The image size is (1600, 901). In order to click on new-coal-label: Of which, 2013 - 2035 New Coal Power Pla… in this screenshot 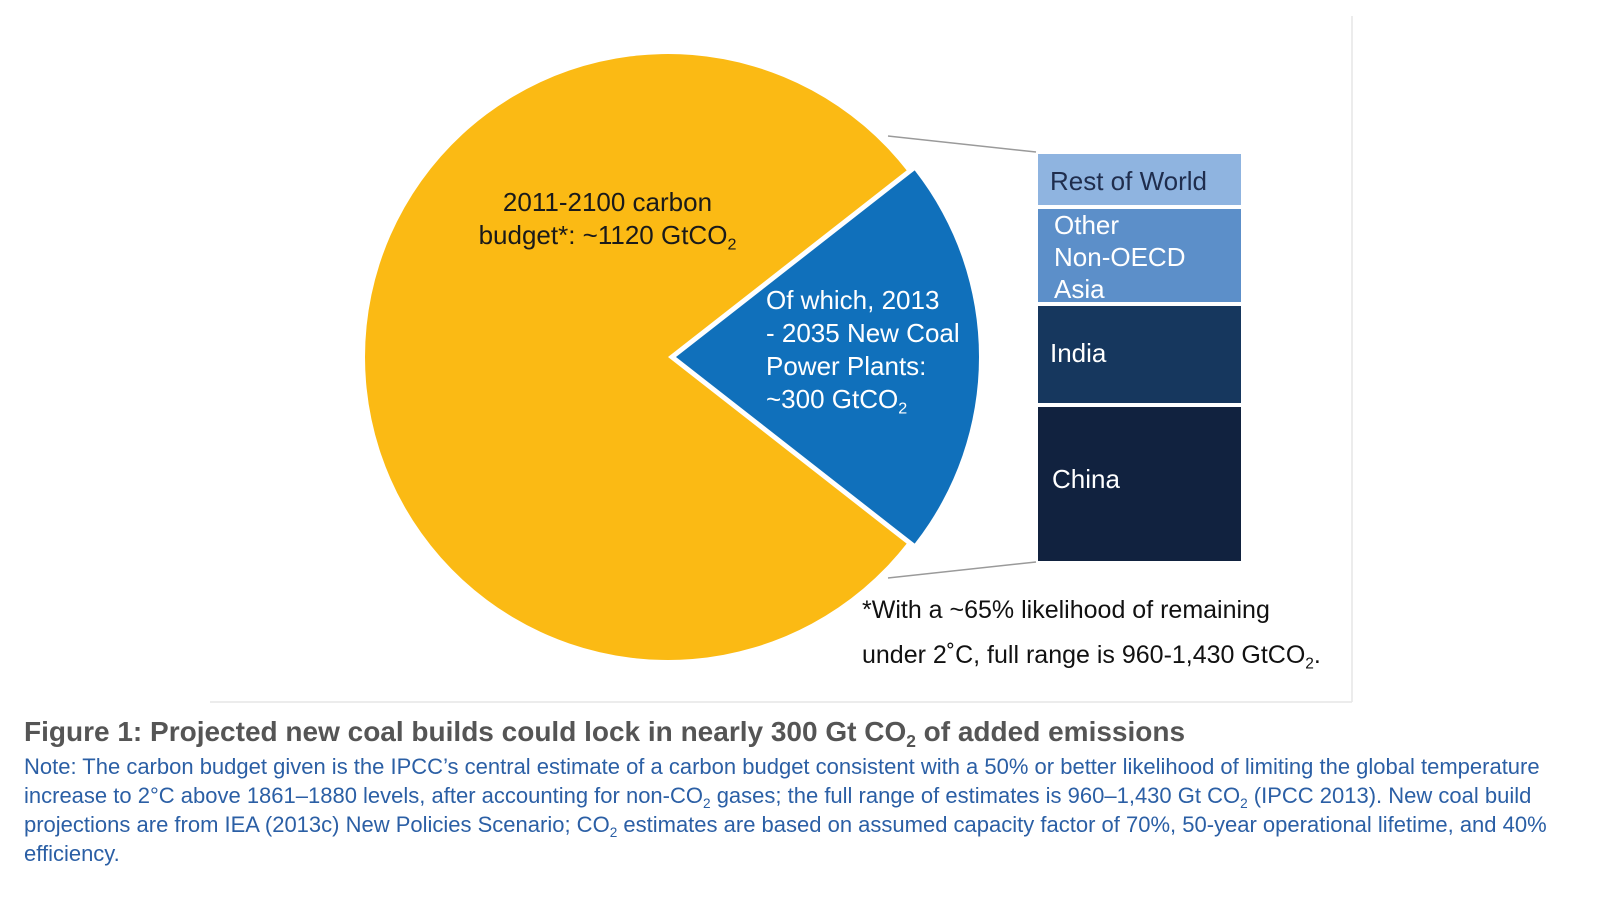, I will do `click(871, 351)`.